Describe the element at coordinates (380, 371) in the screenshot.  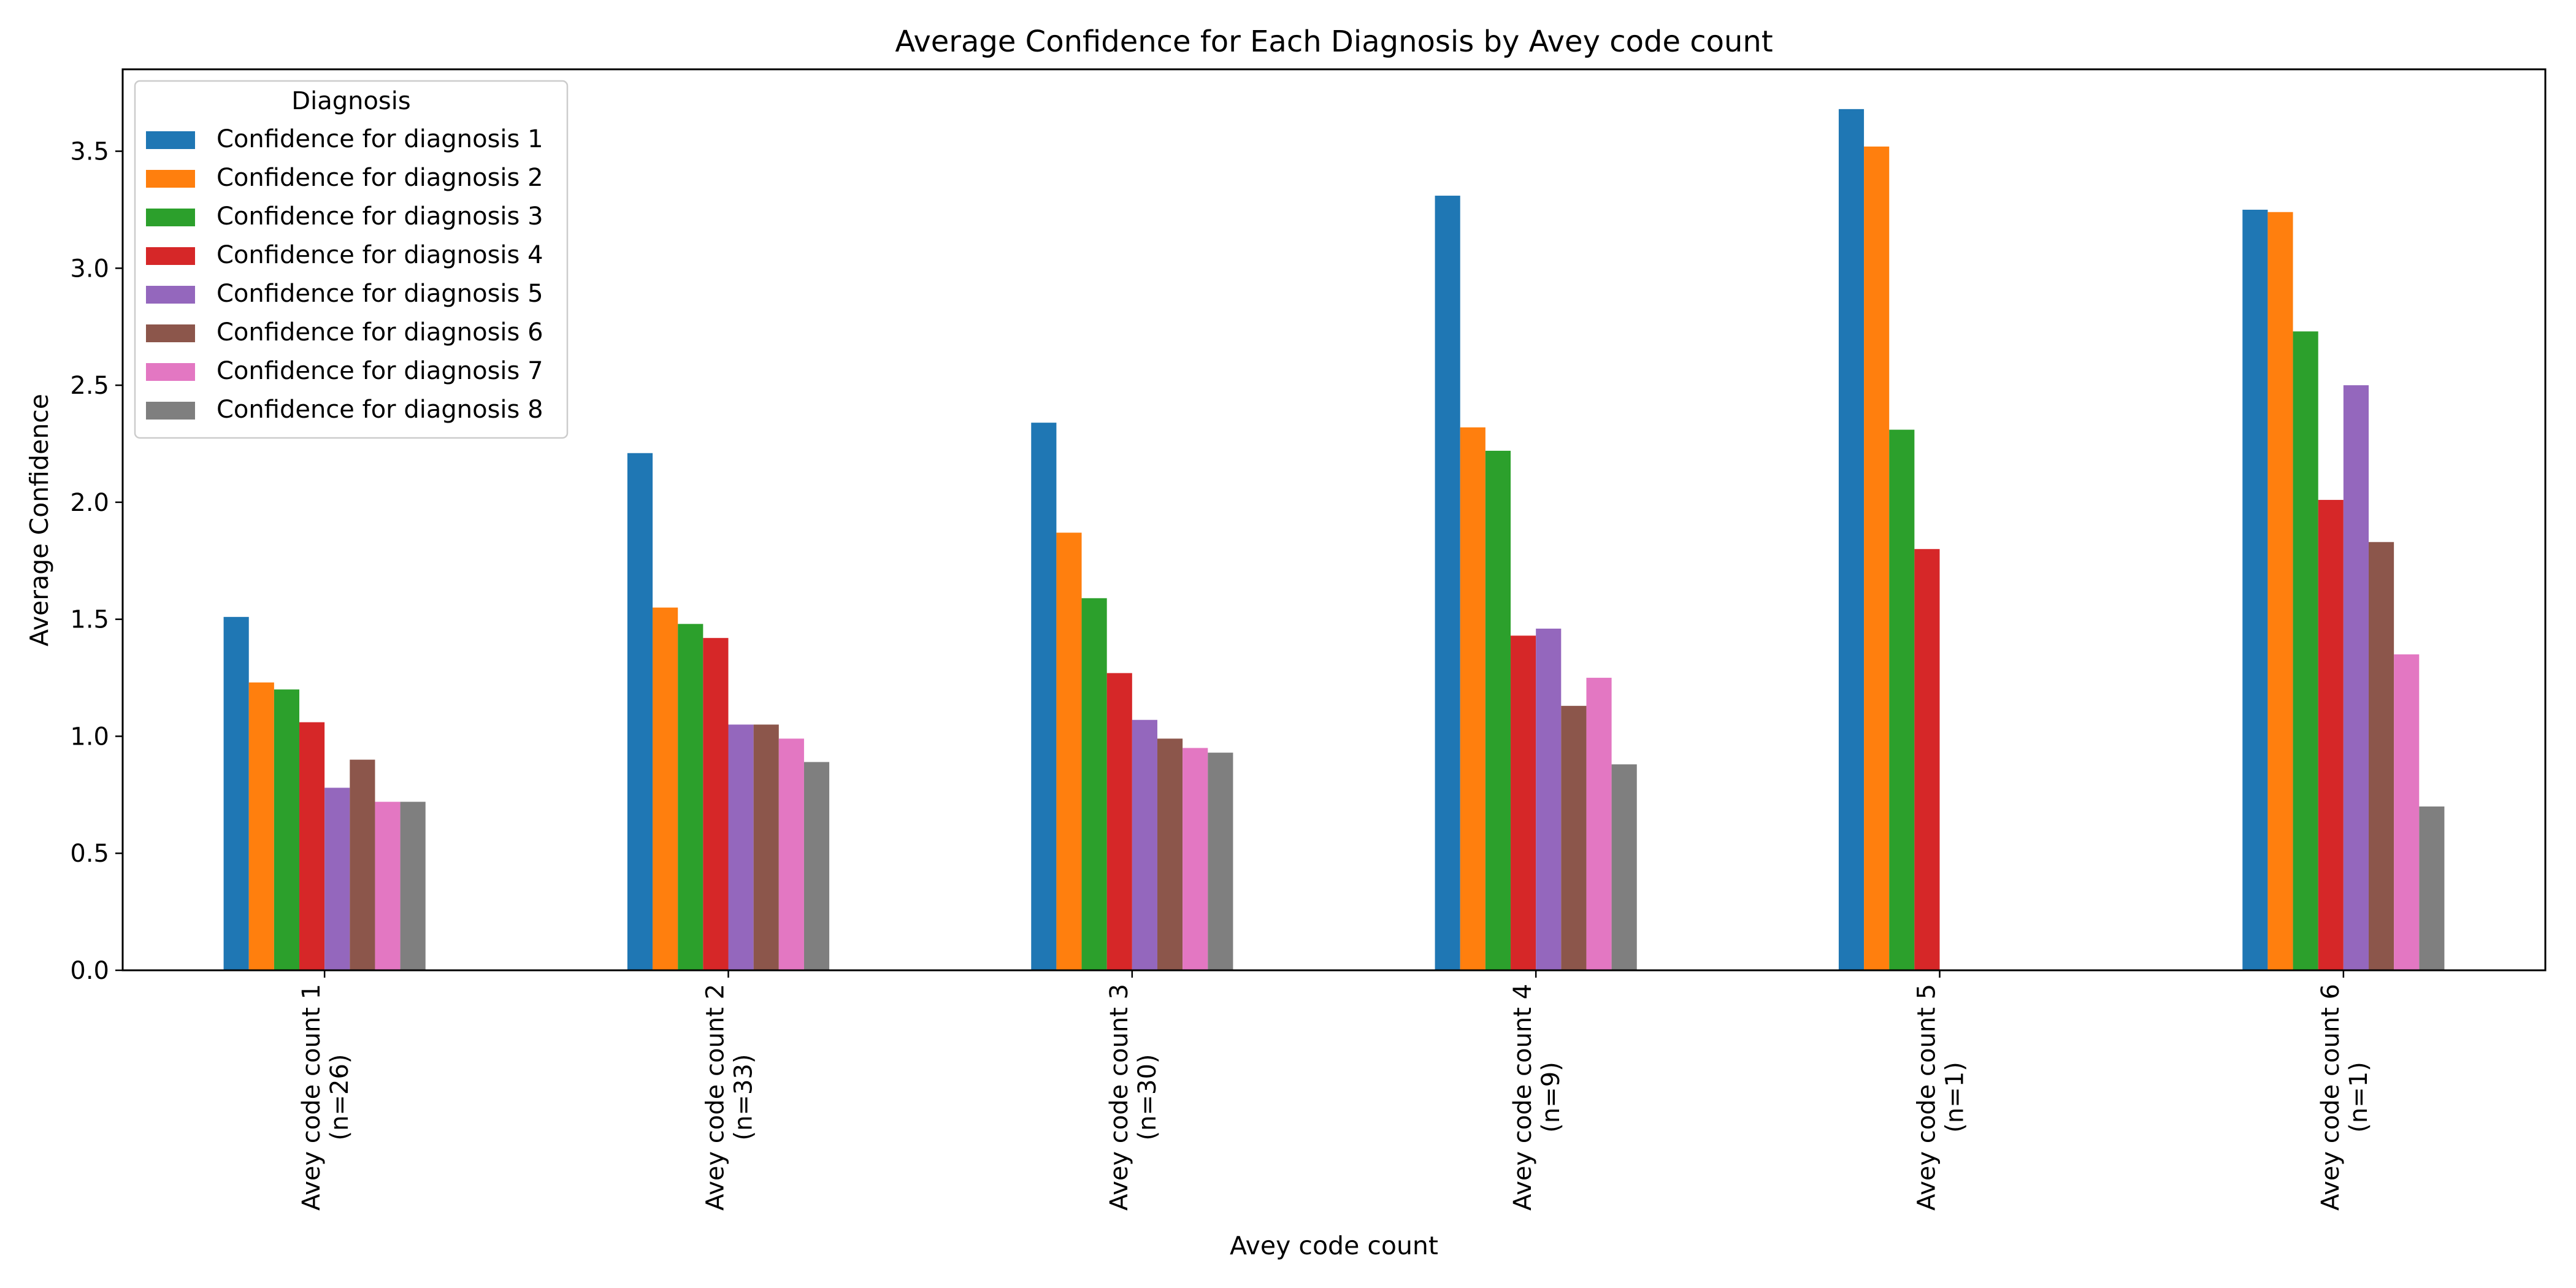
I see `legend-entry-label: Confidence for diagnosis 7` at that location.